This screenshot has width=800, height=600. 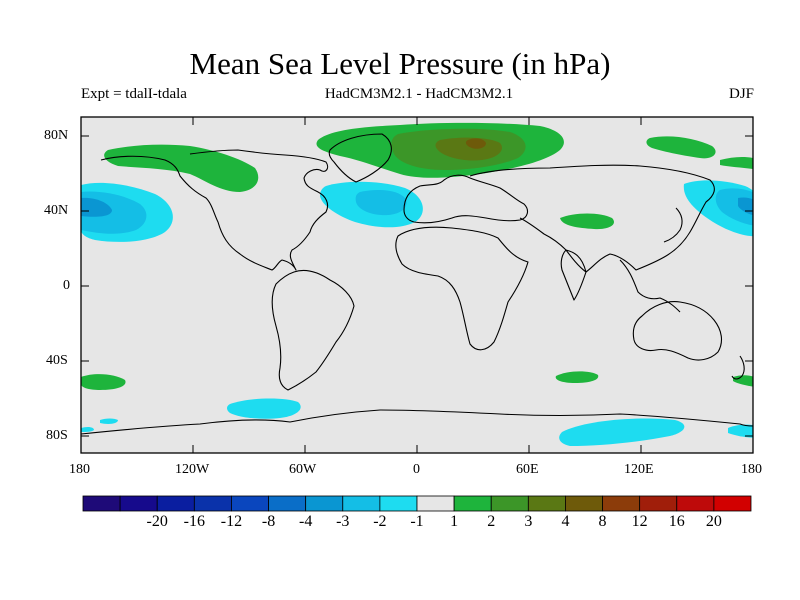 I want to click on lon-label-60w: 60W, so click(x=303, y=469).